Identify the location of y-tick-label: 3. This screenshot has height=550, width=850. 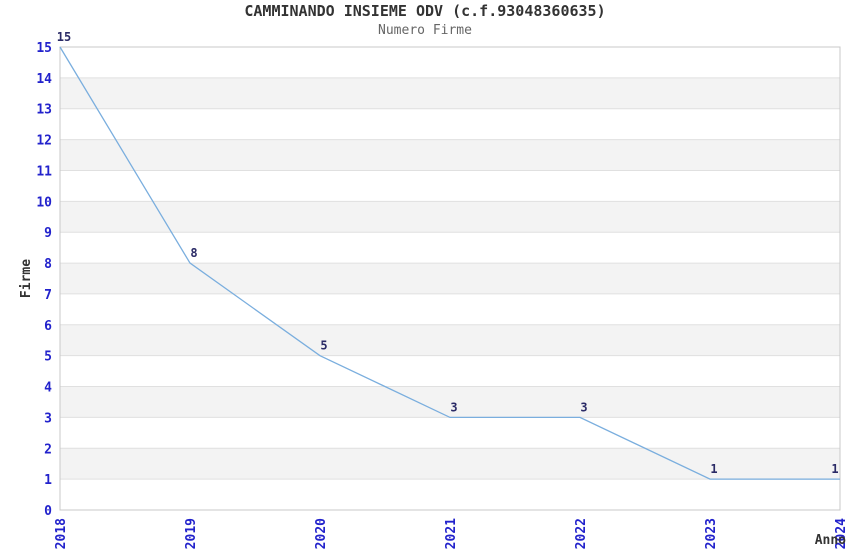
(48, 418).